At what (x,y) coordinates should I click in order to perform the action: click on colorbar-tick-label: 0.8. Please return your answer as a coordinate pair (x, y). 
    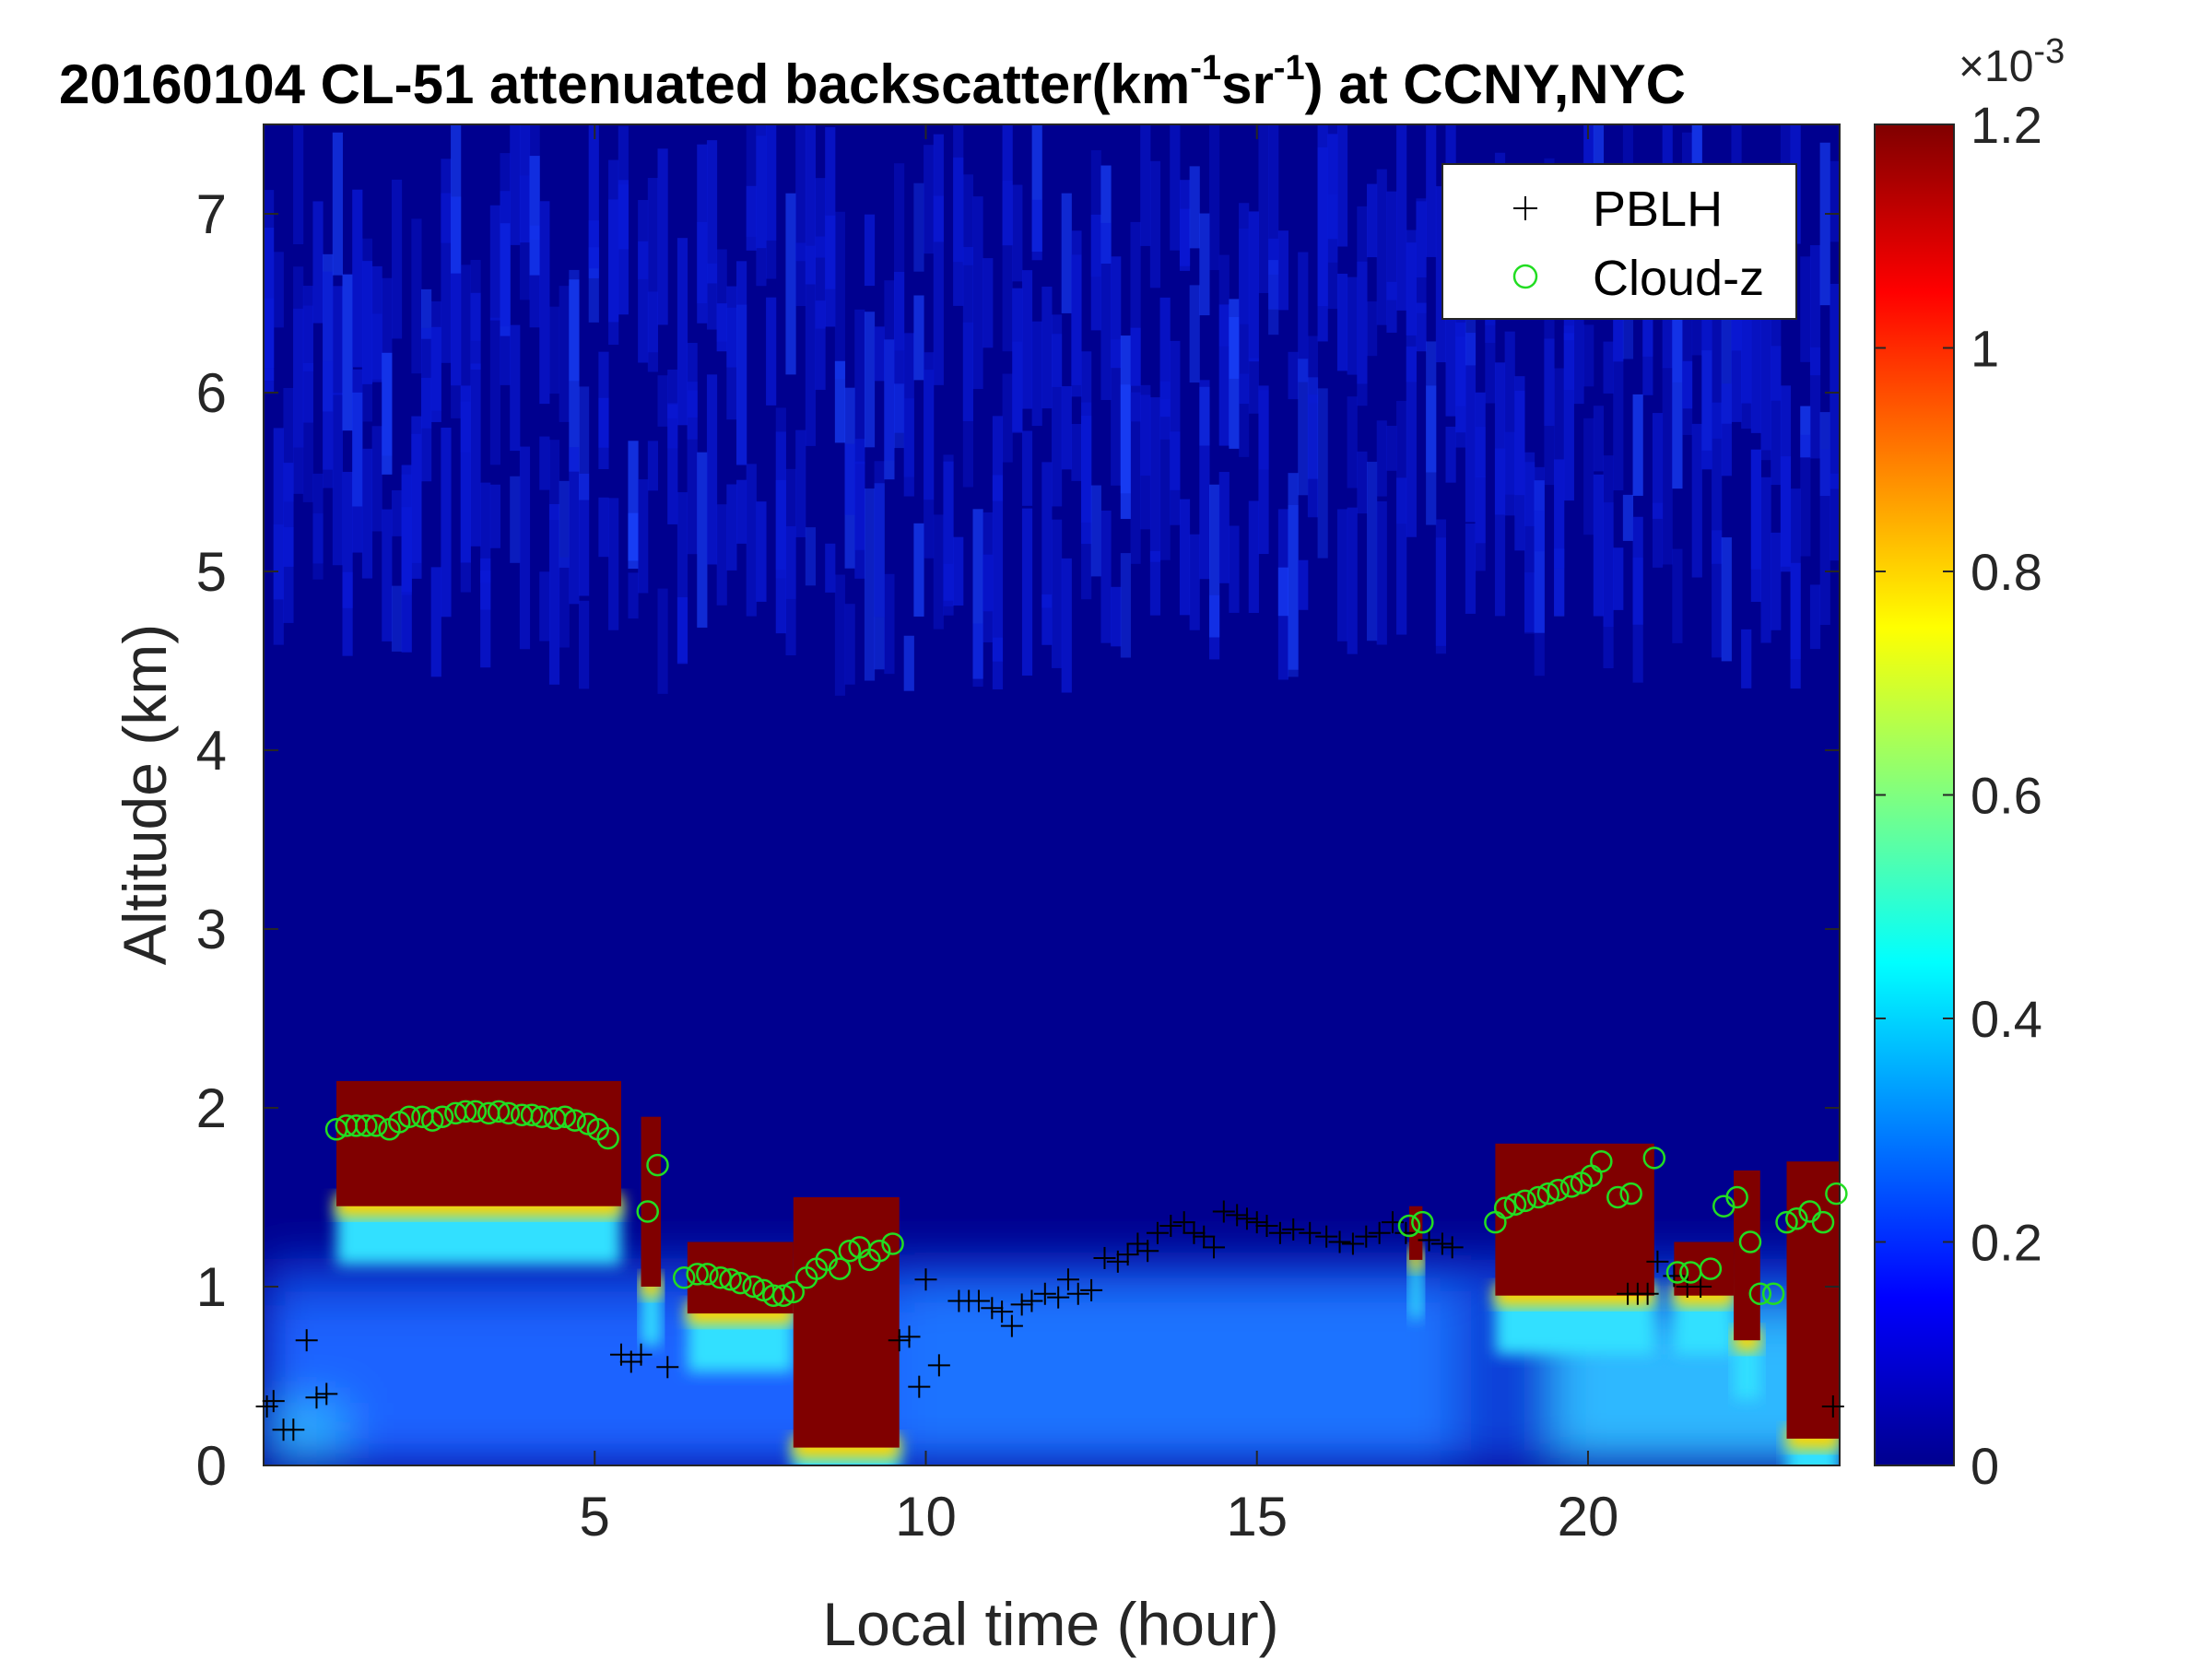
    Looking at the image, I should click on (2006, 572).